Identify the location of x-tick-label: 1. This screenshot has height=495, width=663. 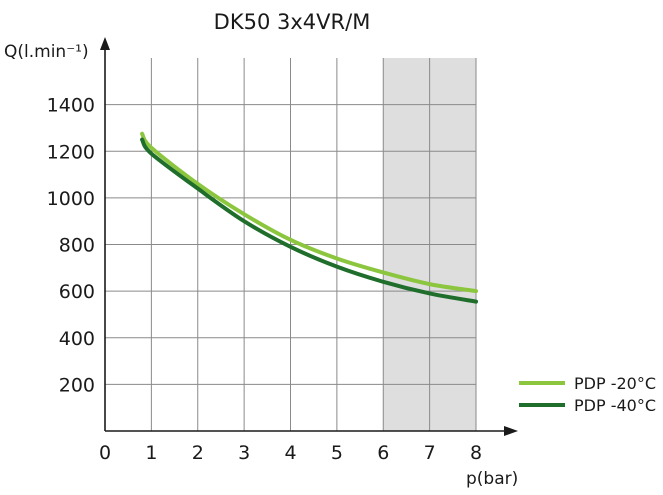
(151, 453).